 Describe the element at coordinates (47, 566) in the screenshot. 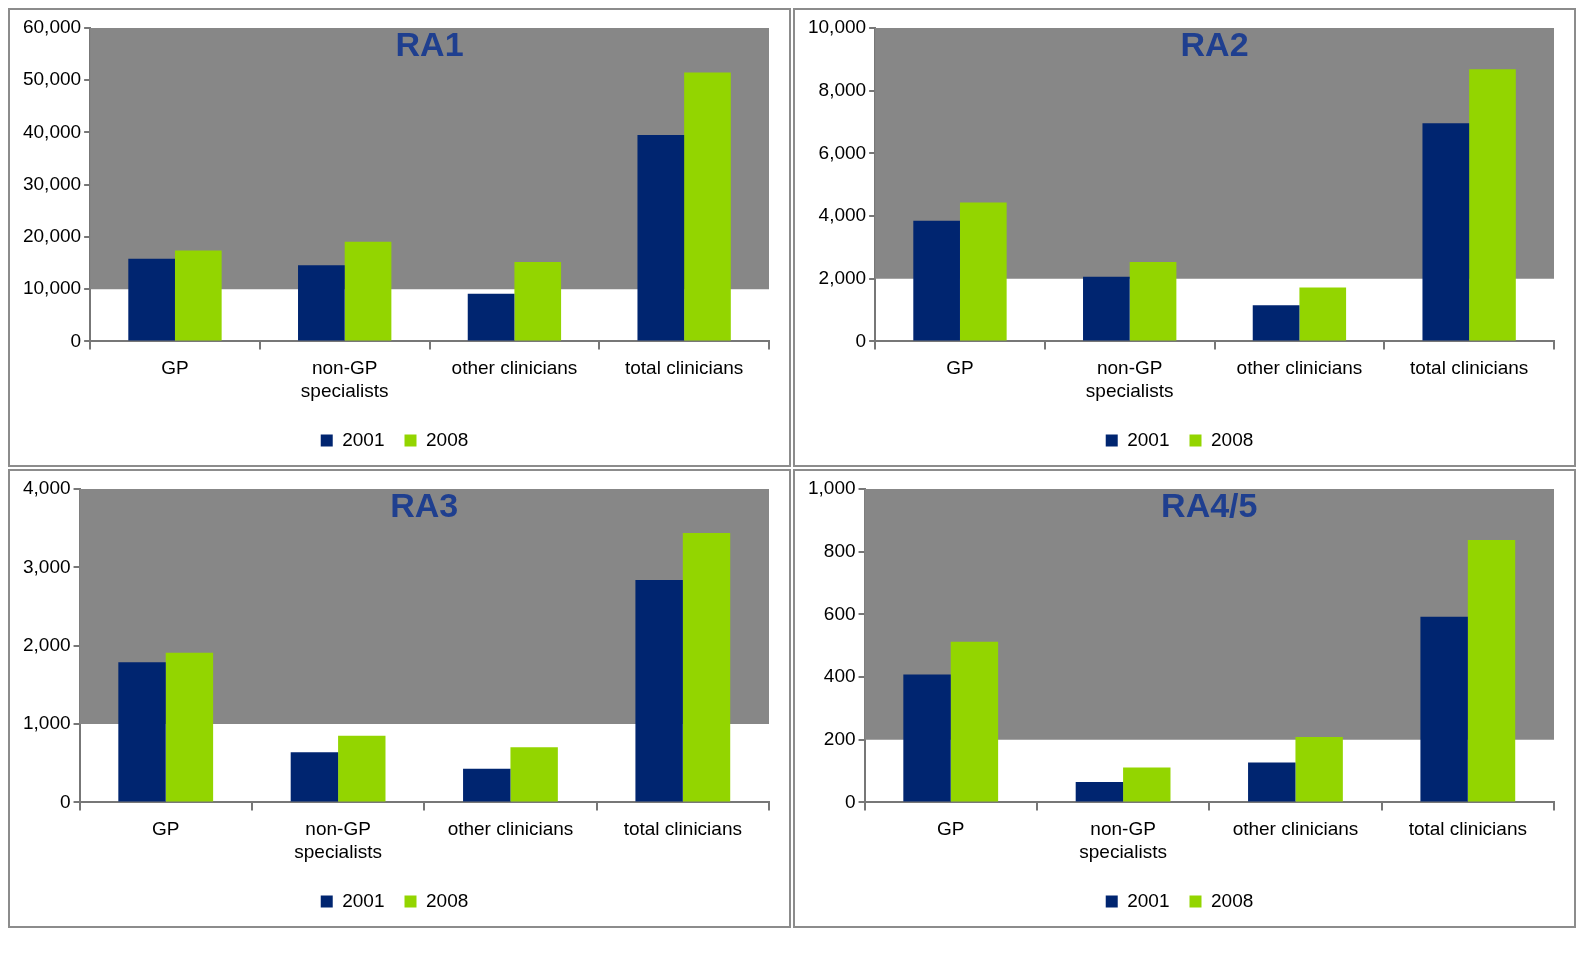

I see `y-tick-label: 3,000` at that location.